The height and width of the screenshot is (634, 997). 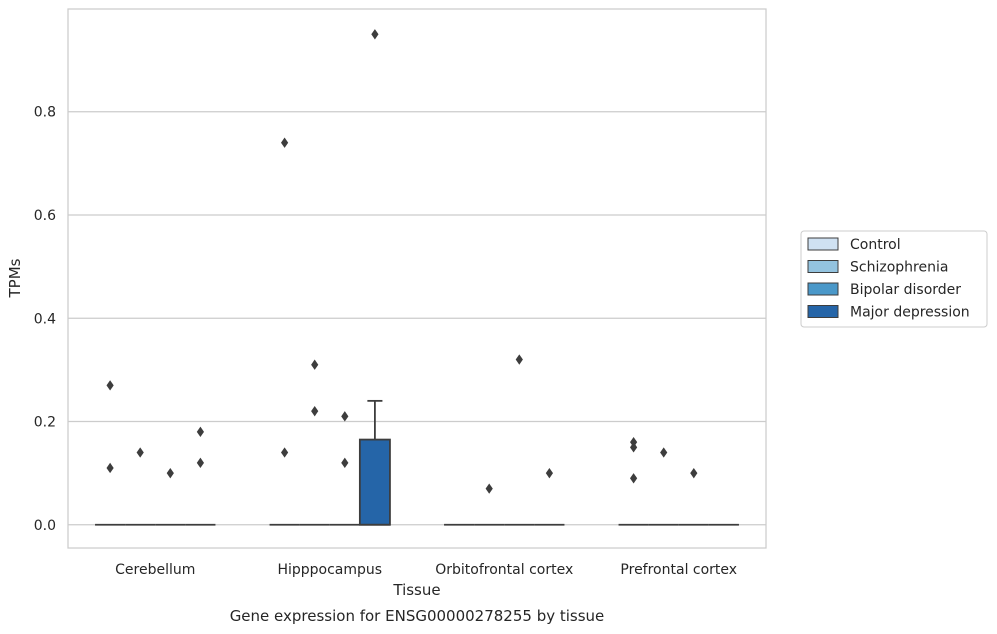 I want to click on legend-label: Schizophrenia, so click(x=899, y=268).